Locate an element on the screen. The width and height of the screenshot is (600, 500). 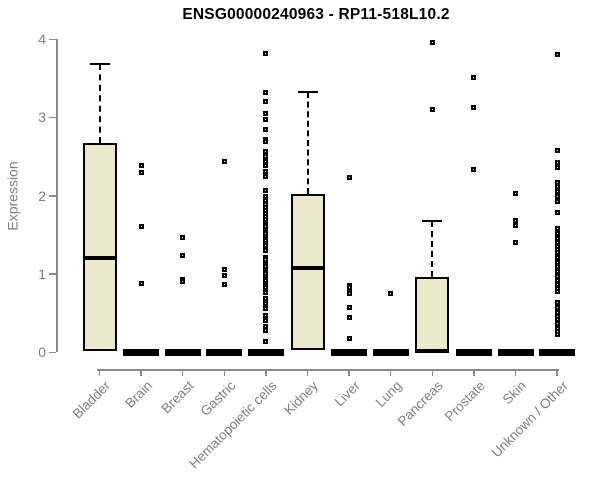
x-category-label-text: Gastric is located at coordinates (217, 398).